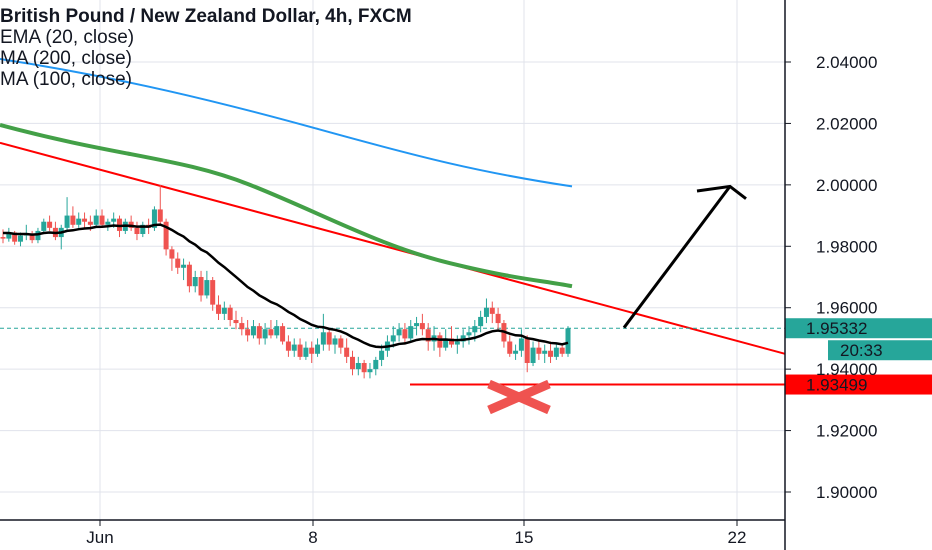 This screenshot has width=932, height=550. Describe the element at coordinates (66, 79) in the screenshot. I see `legend-ma100: MA (100, close)` at that location.